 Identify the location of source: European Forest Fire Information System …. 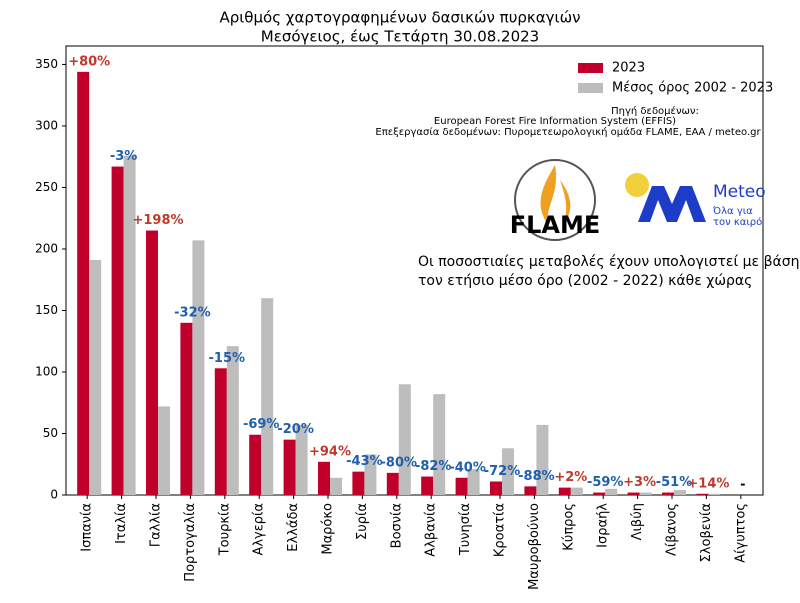
(555, 121).